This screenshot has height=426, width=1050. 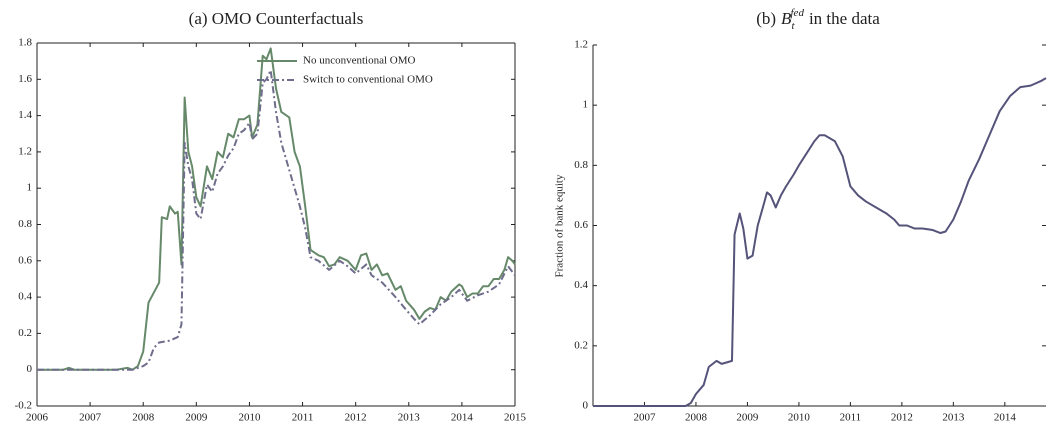 I want to click on title-symbol: B, so click(x=786, y=18).